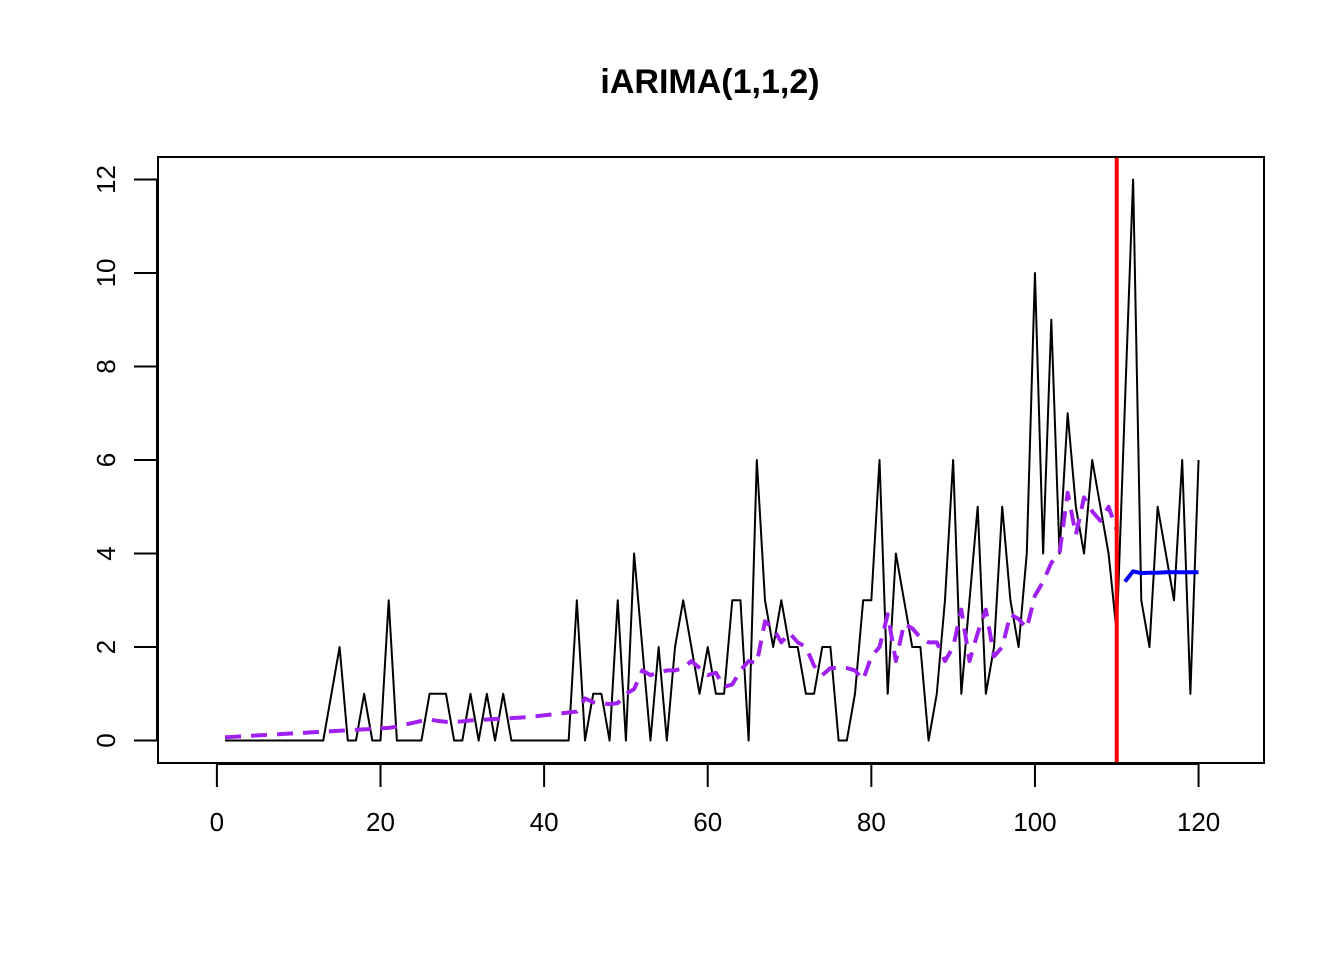 This screenshot has width=1344, height=960. Describe the element at coordinates (544, 822) in the screenshot. I see `x-tick-label: 40` at that location.